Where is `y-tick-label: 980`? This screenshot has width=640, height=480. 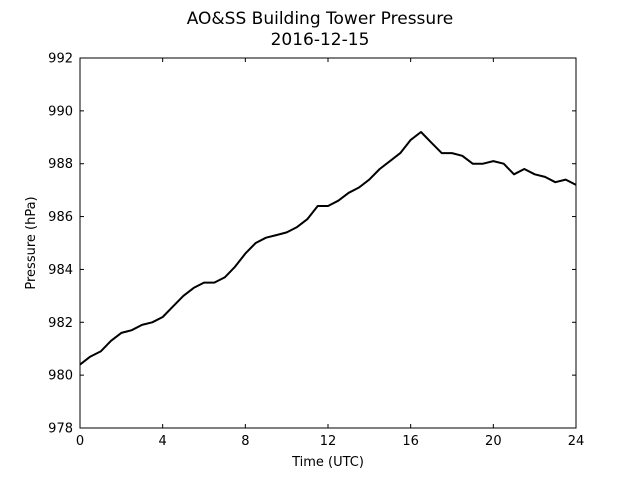
y-tick-label: 980 is located at coordinates (60, 376).